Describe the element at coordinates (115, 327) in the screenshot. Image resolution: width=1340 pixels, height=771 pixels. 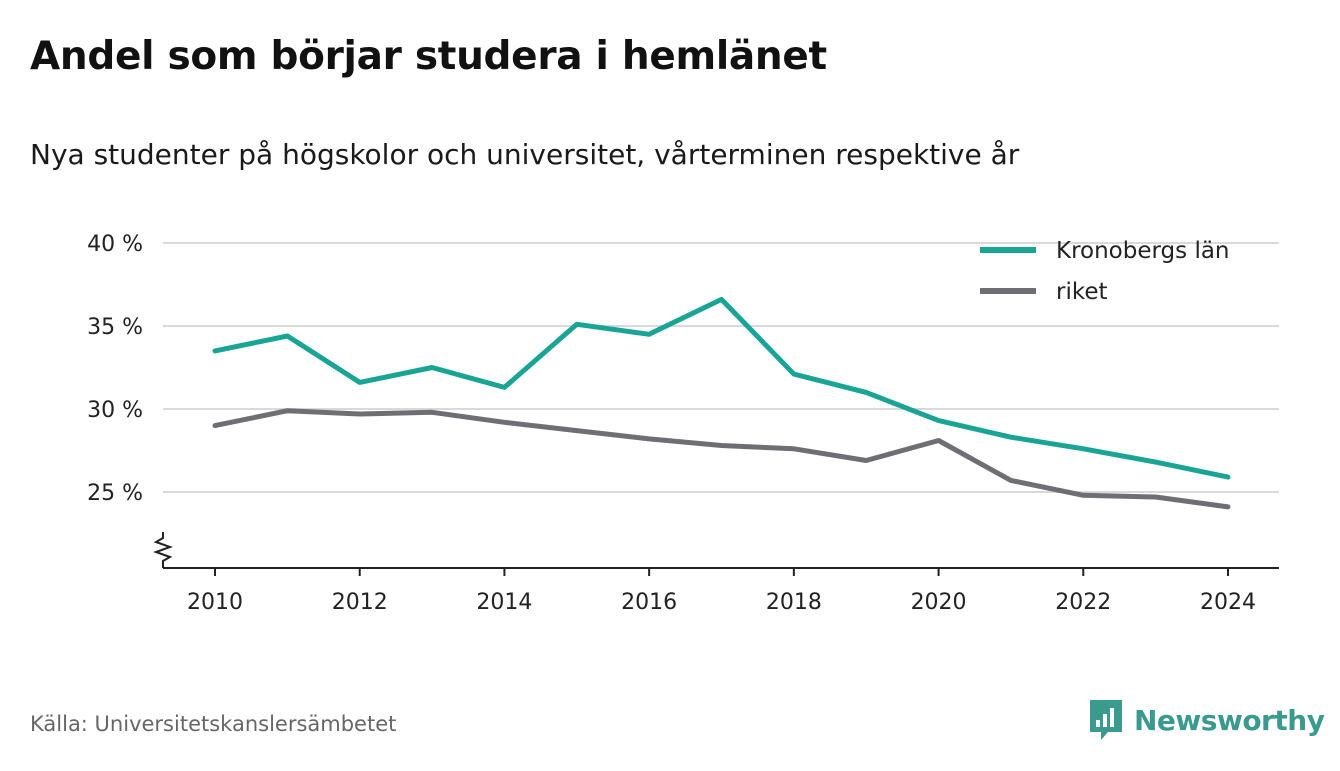
I see `y-tick-label: 35 %` at that location.